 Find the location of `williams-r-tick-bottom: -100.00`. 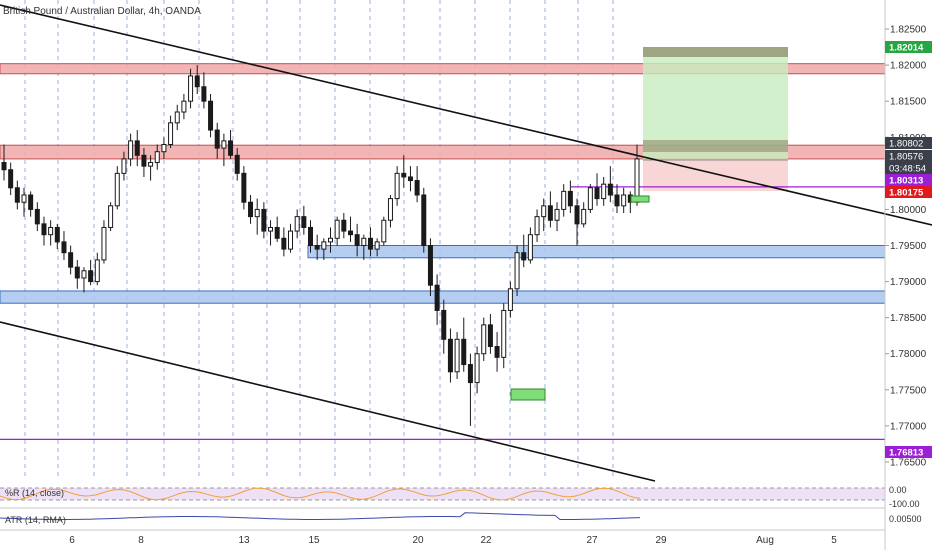

williams-r-tick-bottom: -100.00 is located at coordinates (904, 504).